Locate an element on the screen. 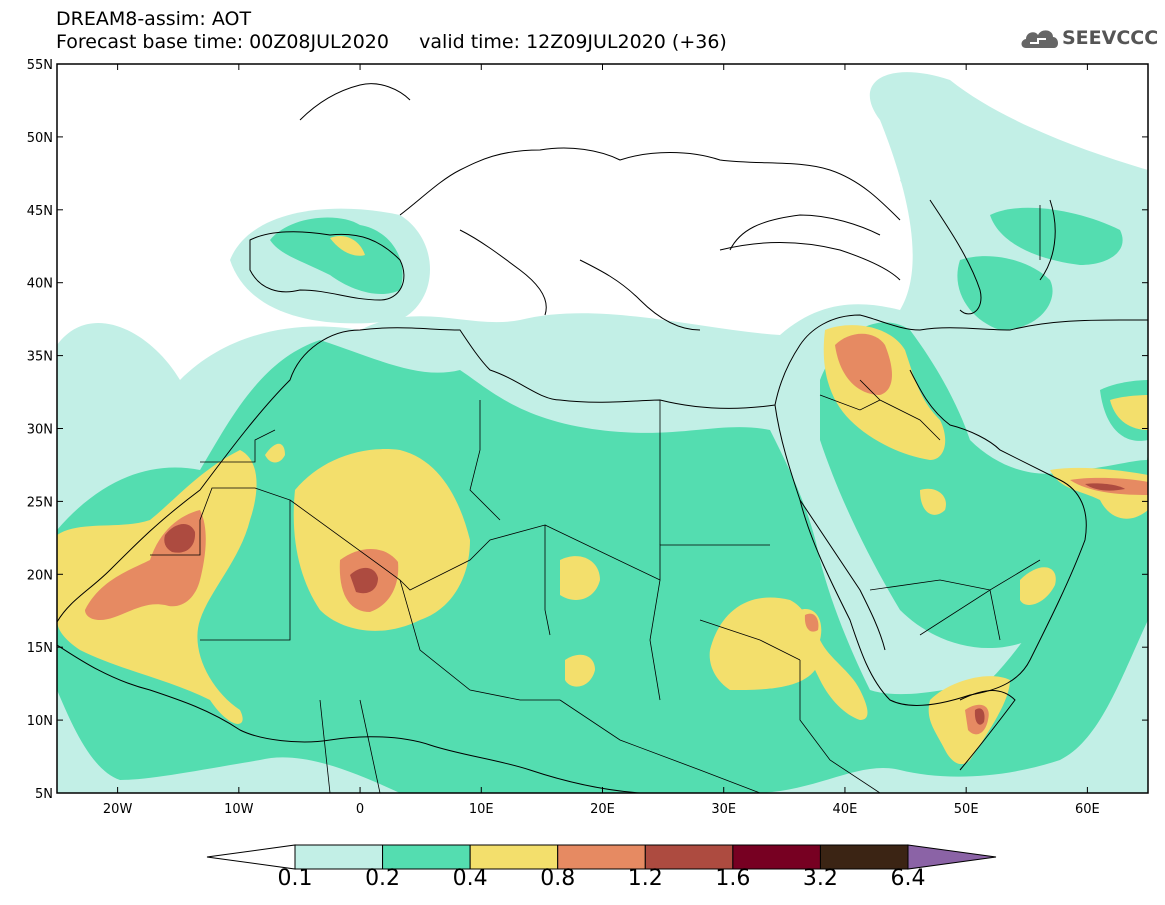 This screenshot has height=905, width=1165. lat-tick-label: 25N is located at coordinates (40, 502).